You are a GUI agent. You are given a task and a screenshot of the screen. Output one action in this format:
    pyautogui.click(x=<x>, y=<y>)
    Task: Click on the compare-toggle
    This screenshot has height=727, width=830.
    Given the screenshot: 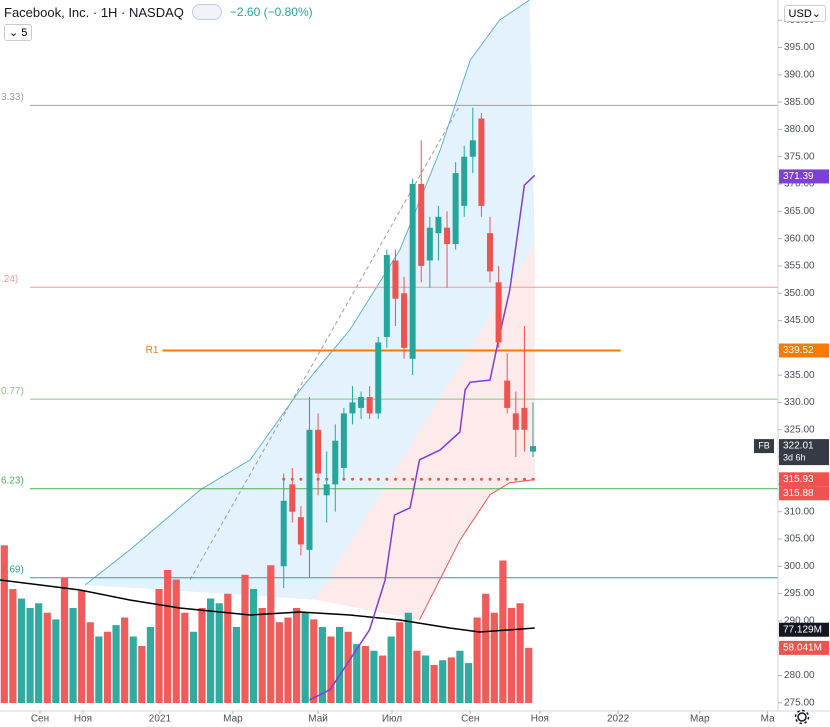 What is the action you would take?
    pyautogui.click(x=206, y=12)
    